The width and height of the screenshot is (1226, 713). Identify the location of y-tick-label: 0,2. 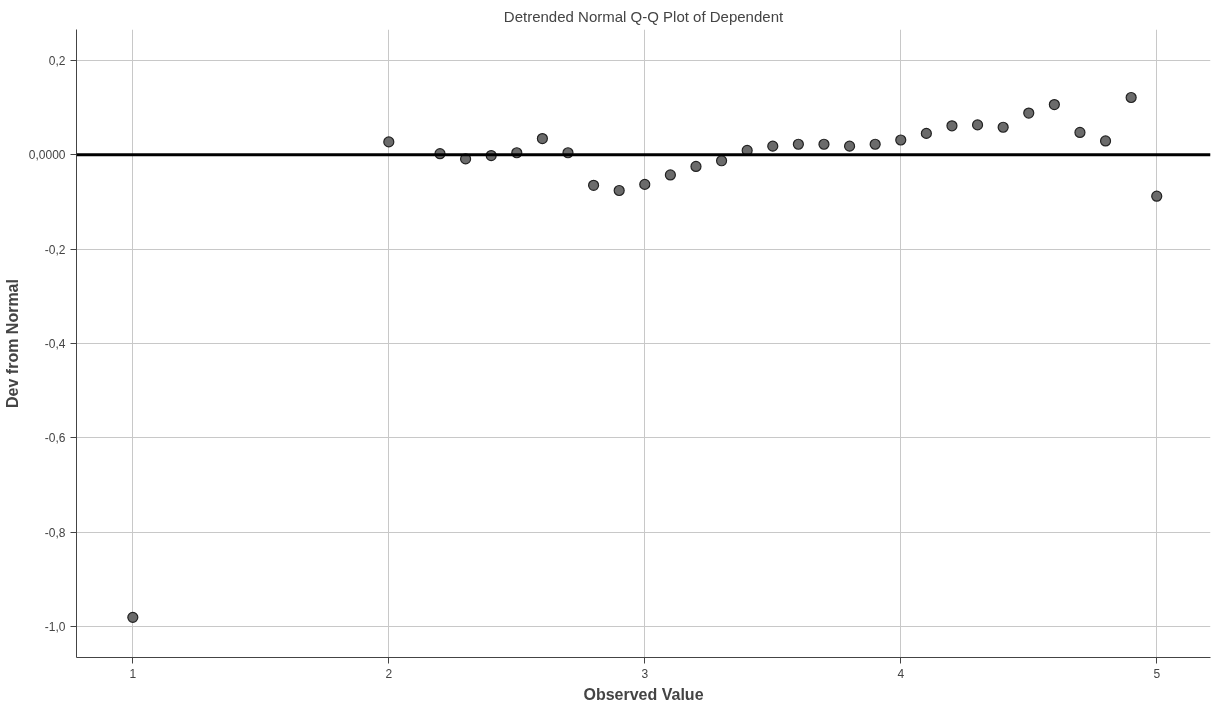
(57, 60).